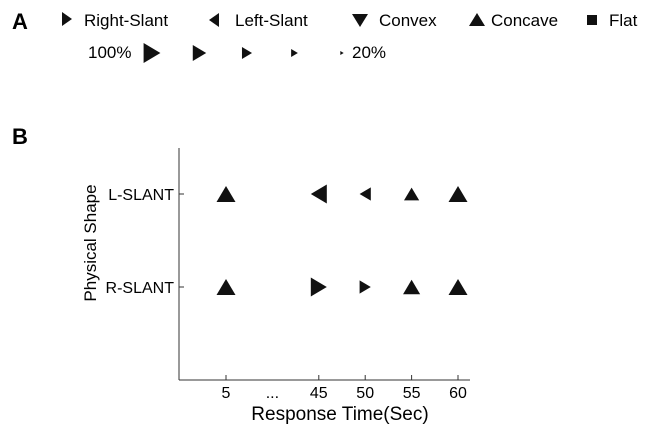  What do you see at coordinates (214, 20) in the screenshot?
I see `left-slant-legend-icon` at bounding box center [214, 20].